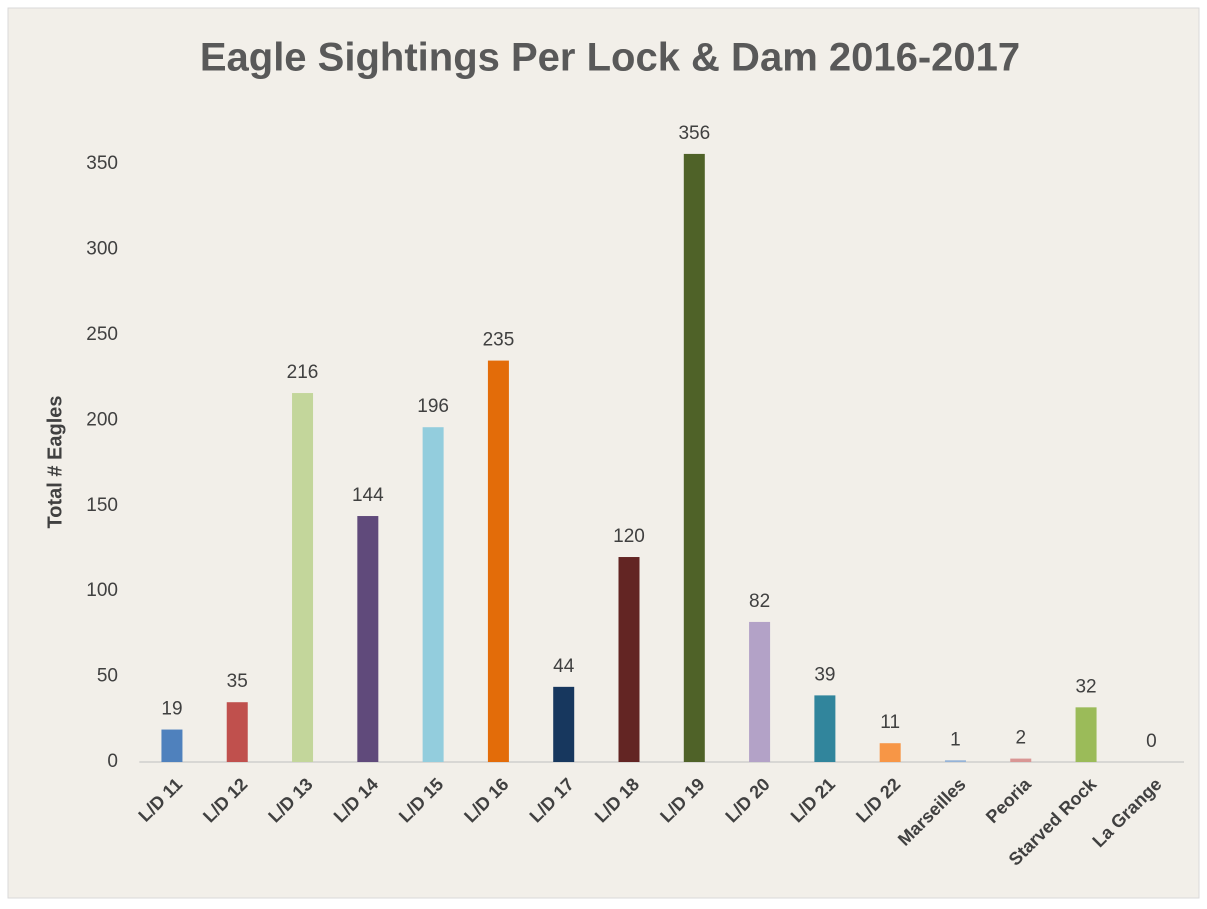  I want to click on data-label: 82, so click(759, 601).